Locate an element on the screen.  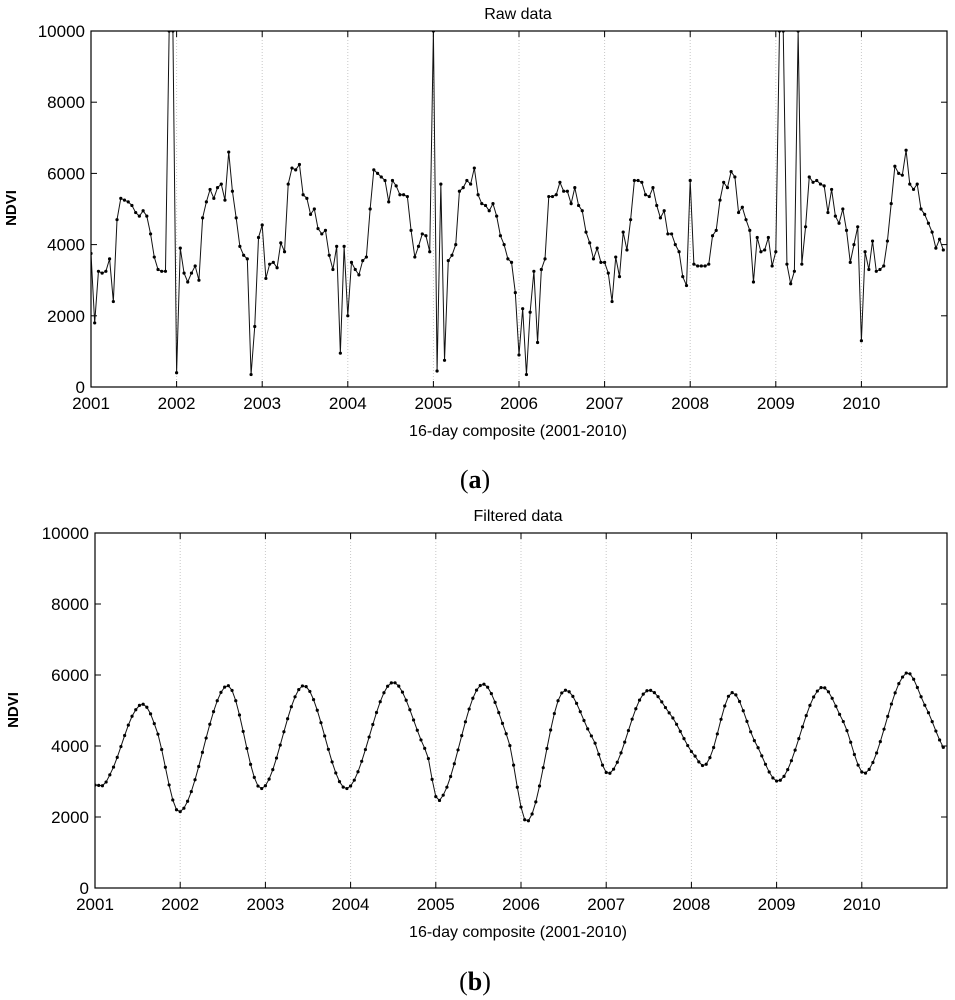
x-tick-label: 2003 is located at coordinates (262, 403).